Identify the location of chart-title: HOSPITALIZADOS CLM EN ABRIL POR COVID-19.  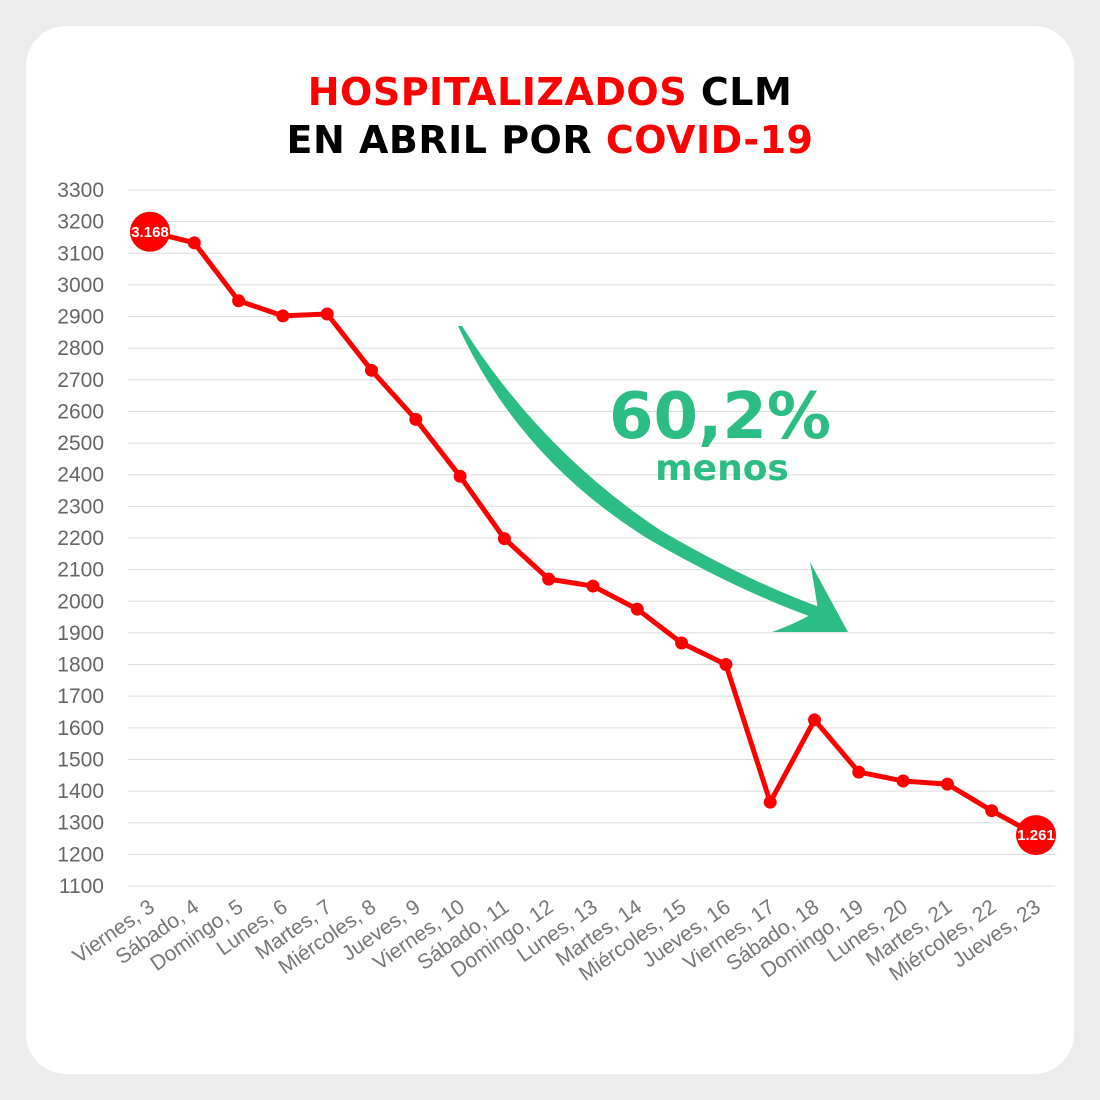
(550, 116).